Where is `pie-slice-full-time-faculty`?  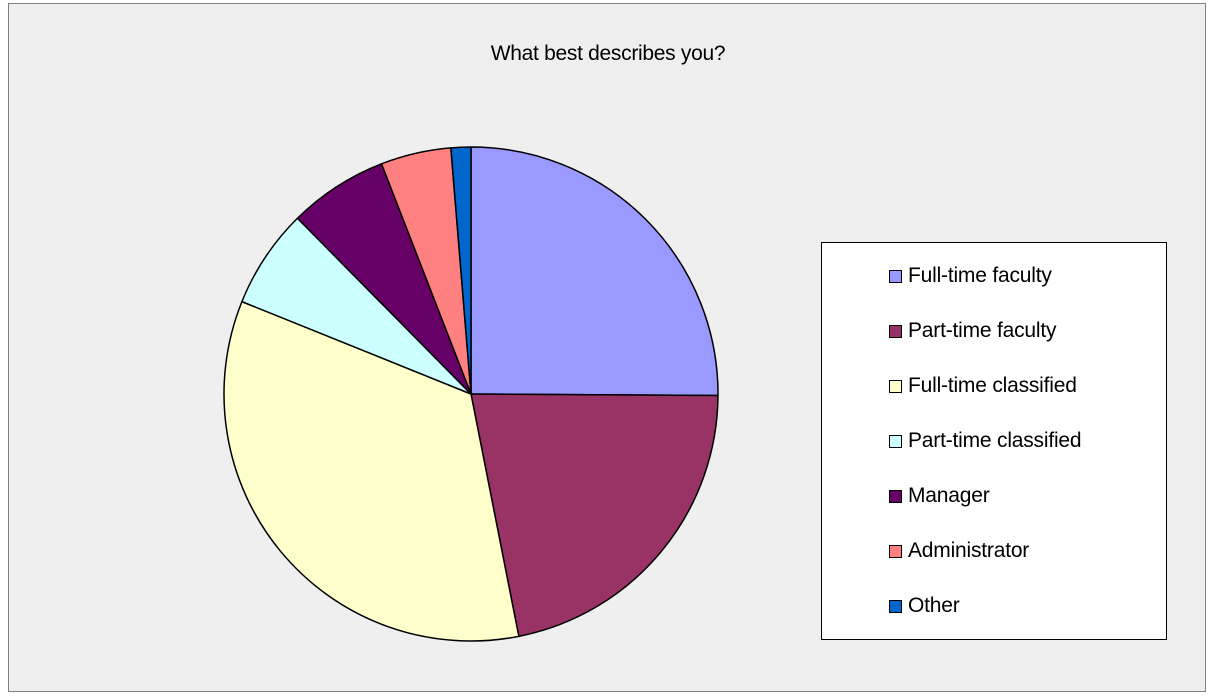
pie-slice-full-time-faculty is located at coordinates (594, 271).